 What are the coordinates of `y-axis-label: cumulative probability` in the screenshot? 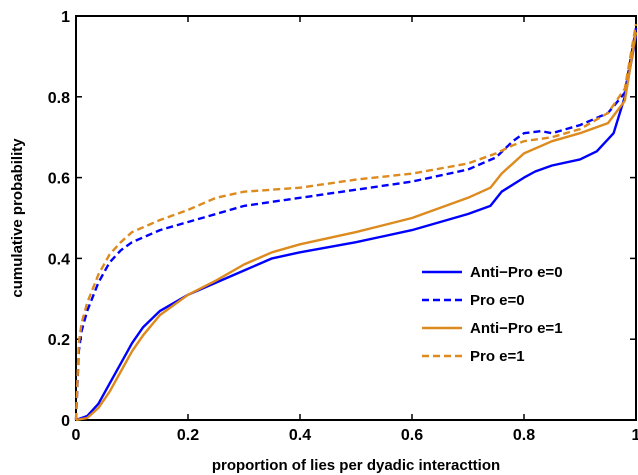 It's located at (17, 218).